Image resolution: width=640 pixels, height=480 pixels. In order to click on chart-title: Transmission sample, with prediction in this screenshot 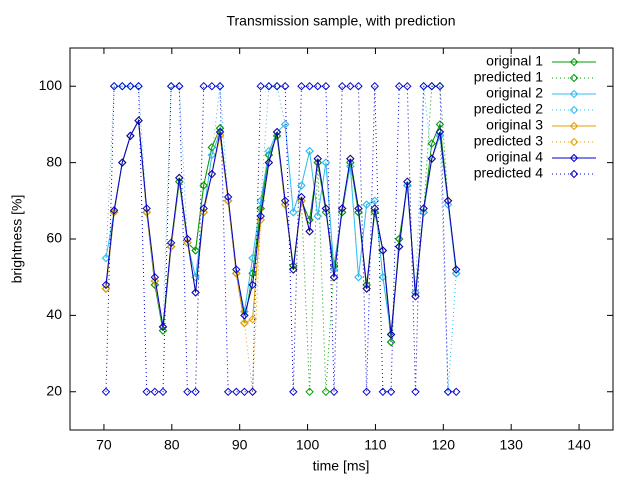, I will do `click(340, 21)`.